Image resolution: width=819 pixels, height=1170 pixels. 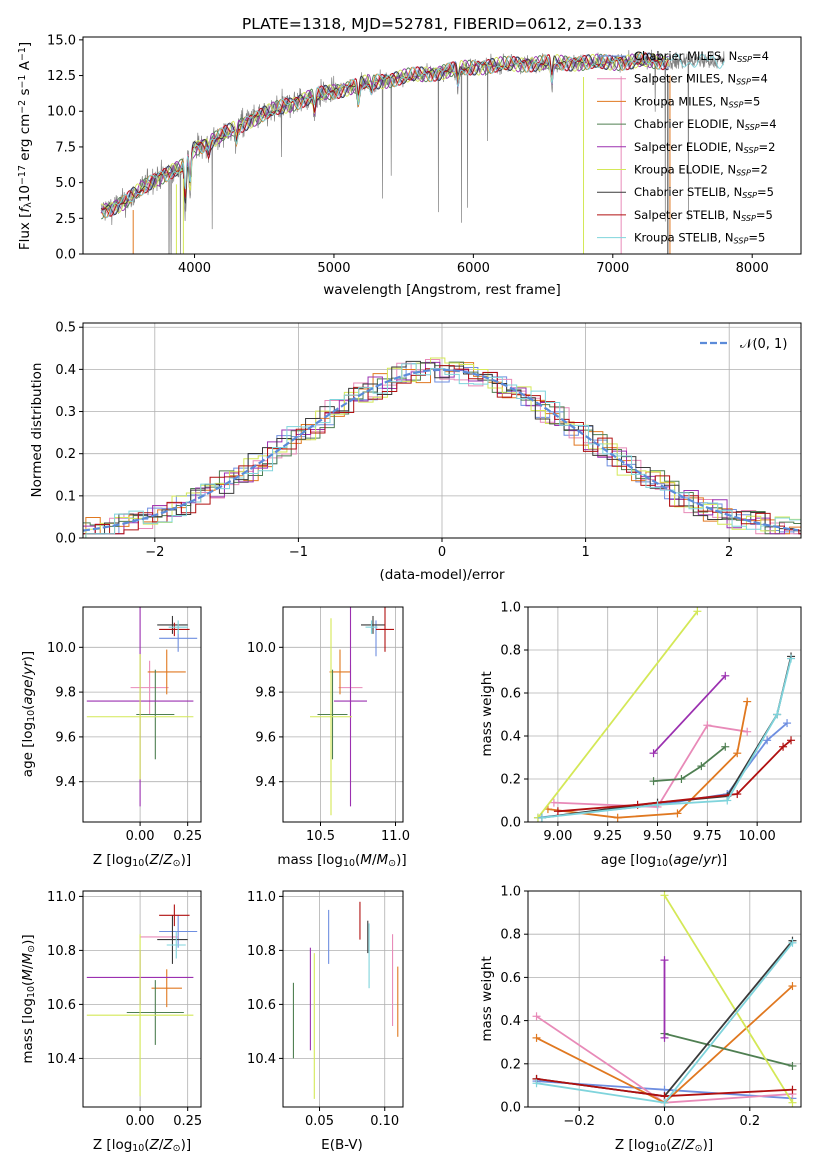 What do you see at coordinates (176, 945) in the screenshot?
I see `errorbar-kroupa_stelib` at bounding box center [176, 945].